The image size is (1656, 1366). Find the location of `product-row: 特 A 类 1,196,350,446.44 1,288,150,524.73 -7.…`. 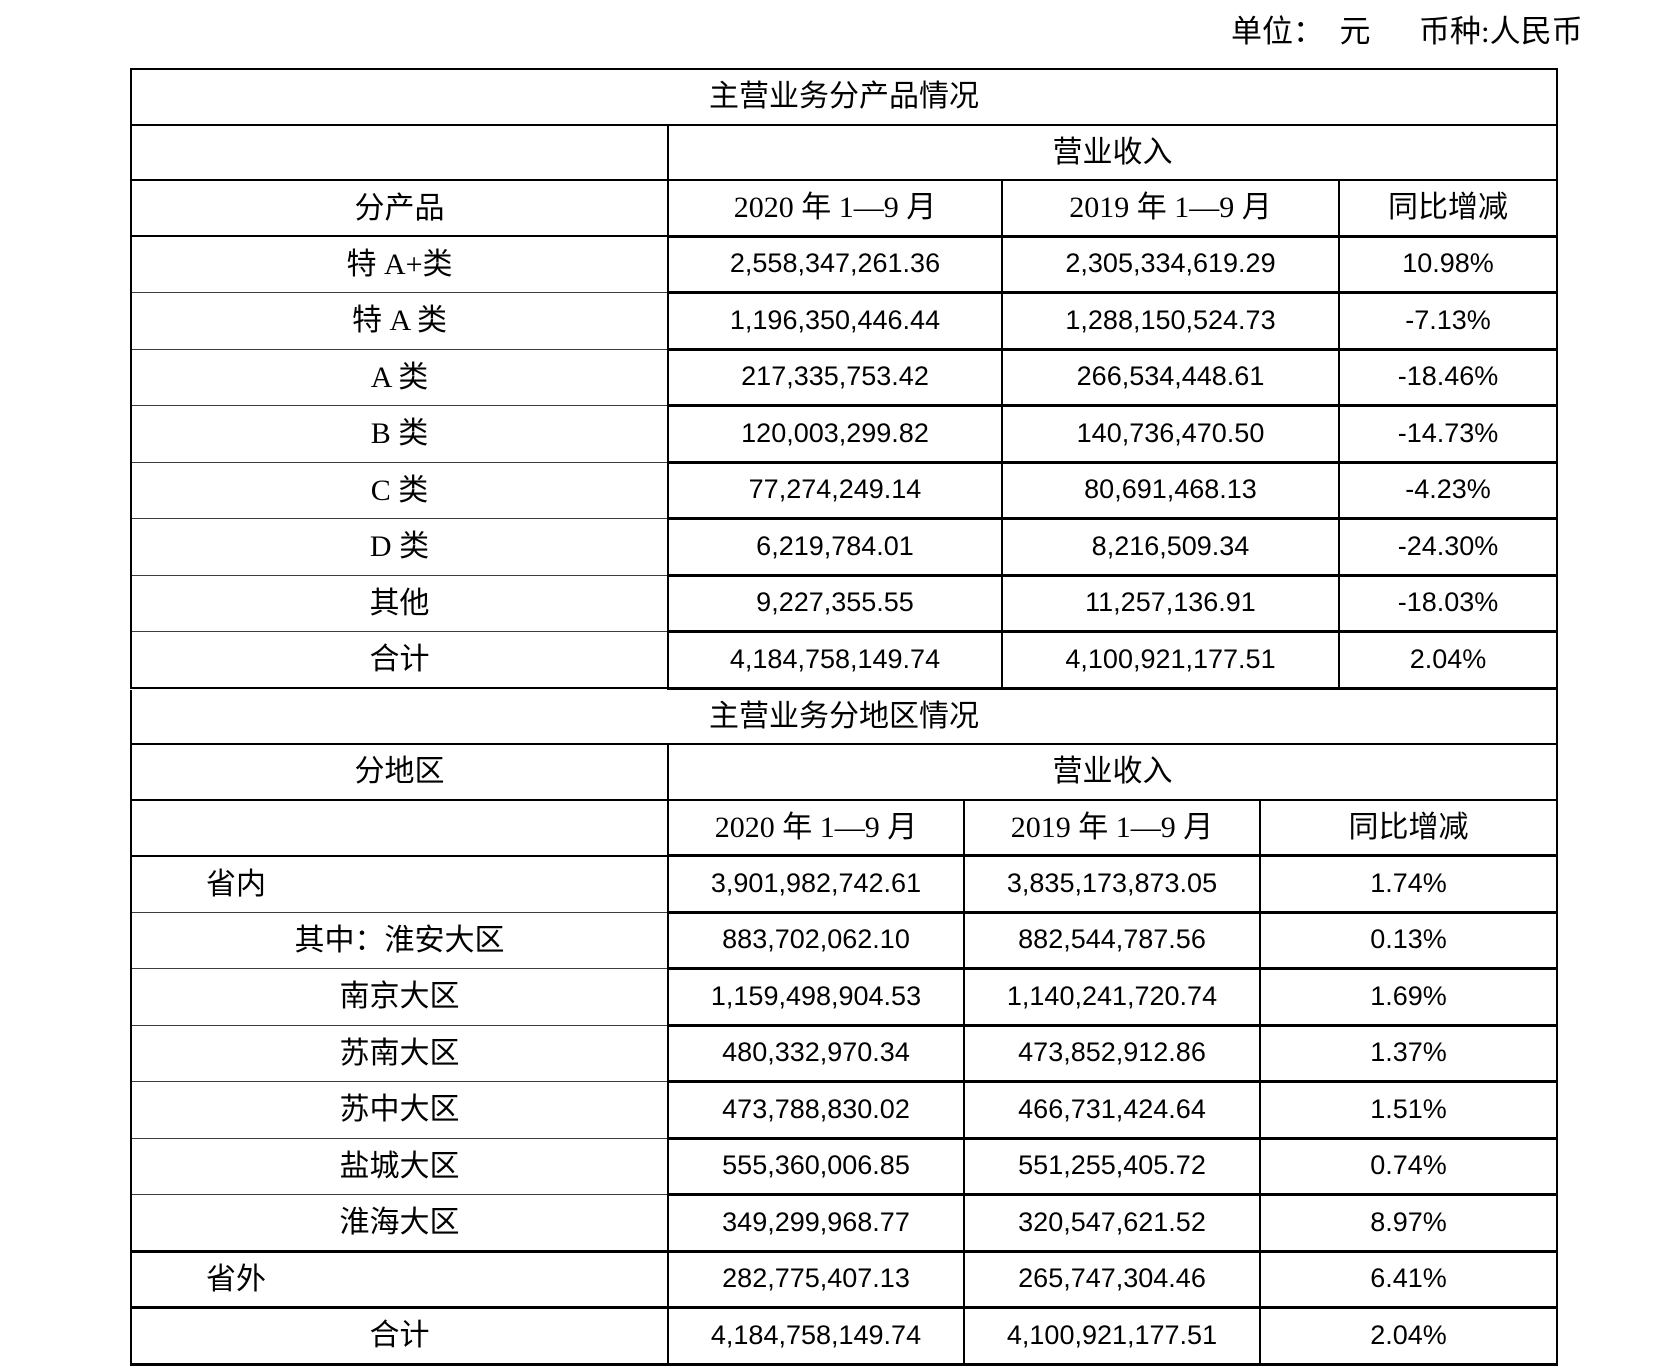

product-row: 特 A 类 1,196,350,446.44 1,288,150,524.73 -7.… is located at coordinates (844, 320).